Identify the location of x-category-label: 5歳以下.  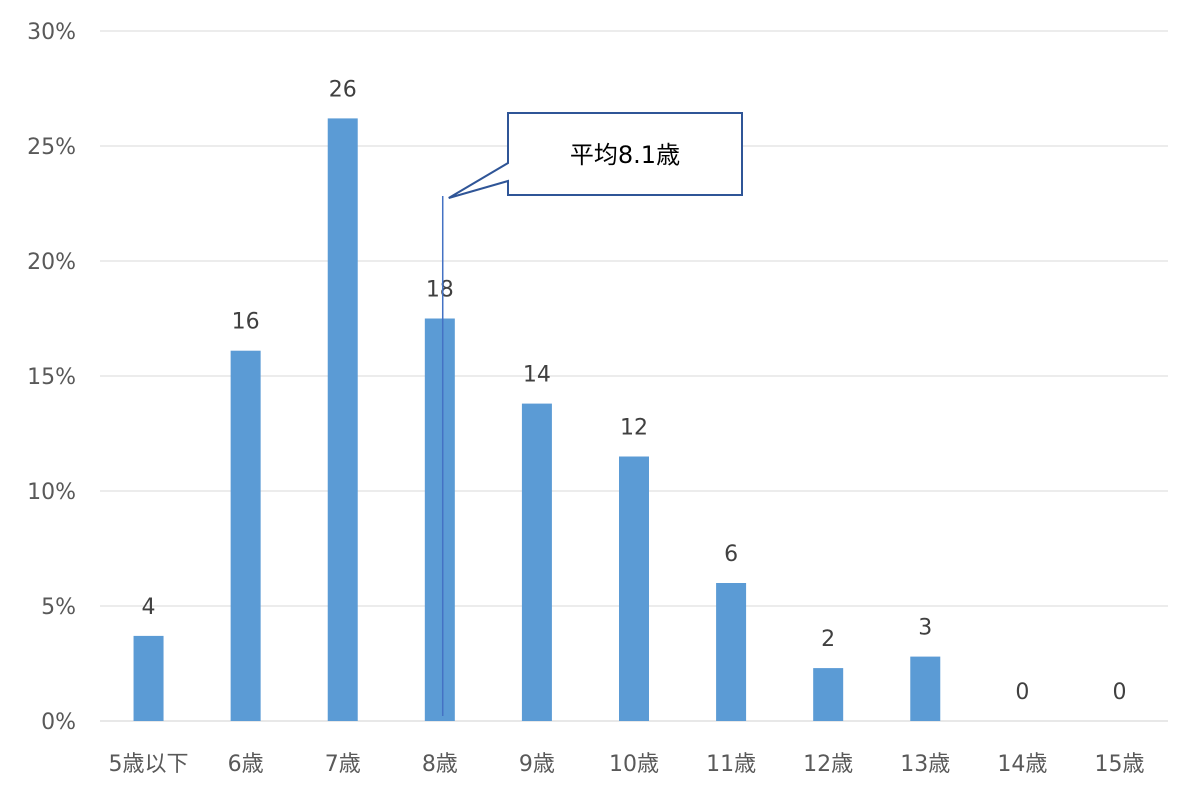
(149, 764).